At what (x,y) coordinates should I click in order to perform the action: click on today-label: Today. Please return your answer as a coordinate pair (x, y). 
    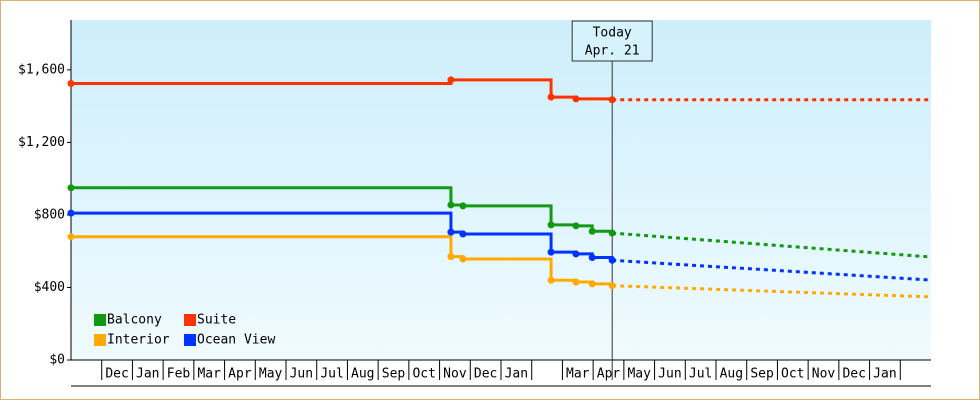
    Looking at the image, I should click on (612, 33).